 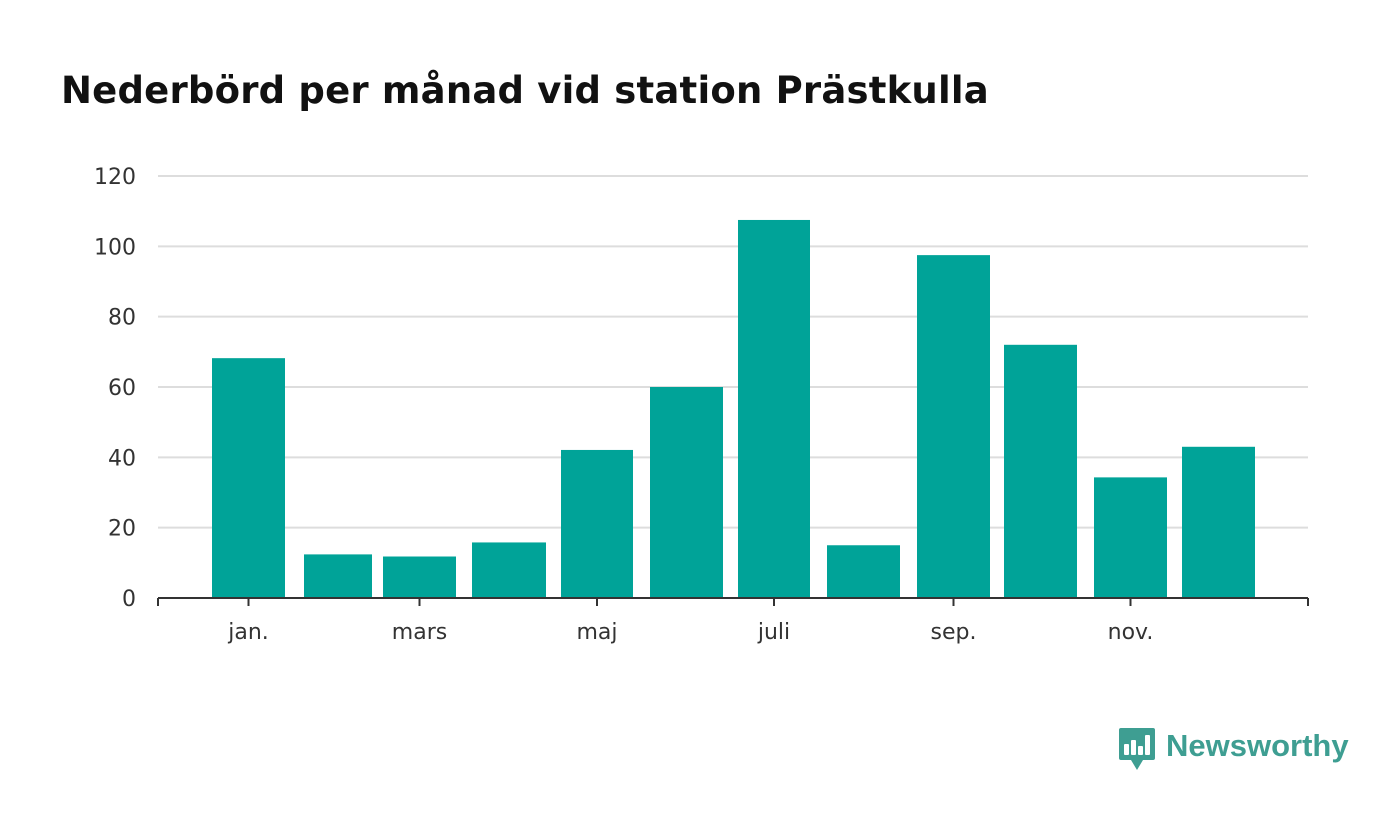 What do you see at coordinates (1040, 471) in the screenshot?
I see `bar-okt` at bounding box center [1040, 471].